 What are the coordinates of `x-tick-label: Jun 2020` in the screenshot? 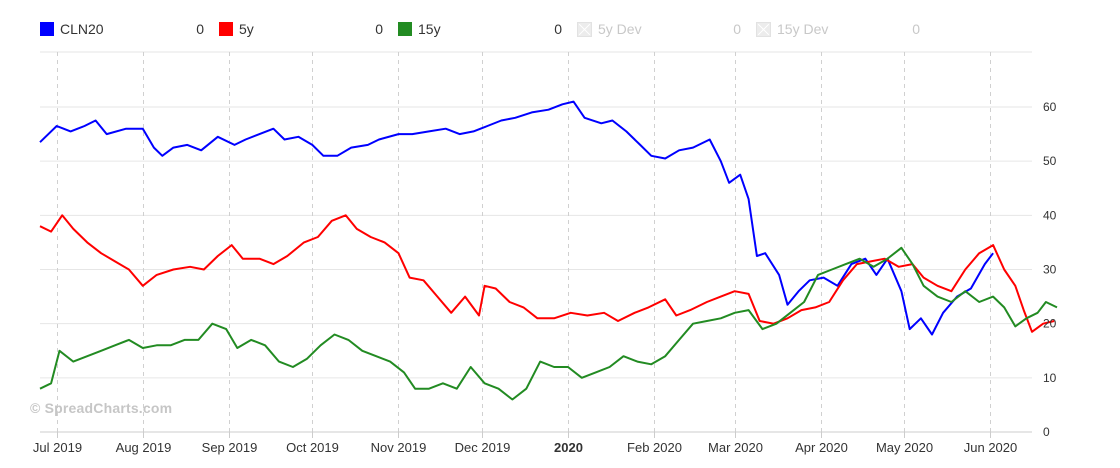 It's located at (991, 447).